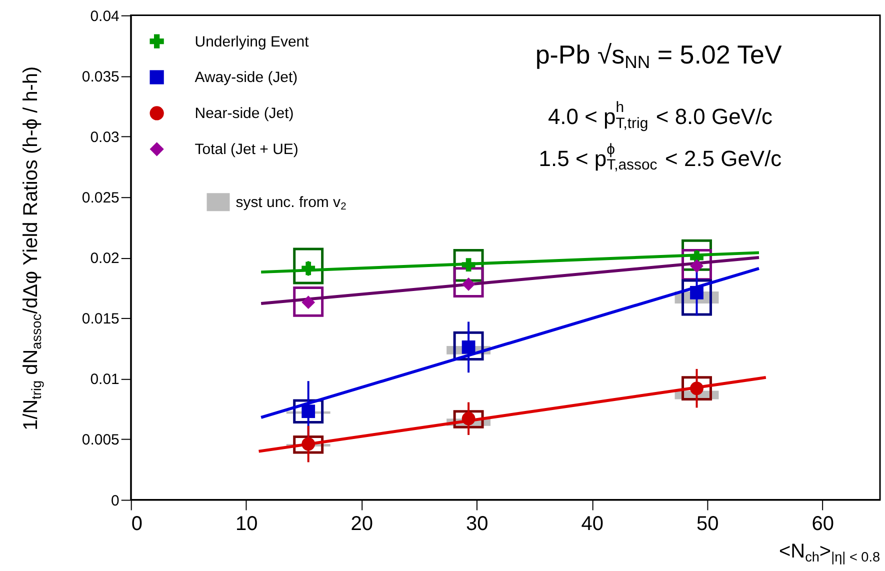  What do you see at coordinates (105, 137) in the screenshot?
I see `y-tick-label: 0.03` at bounding box center [105, 137].